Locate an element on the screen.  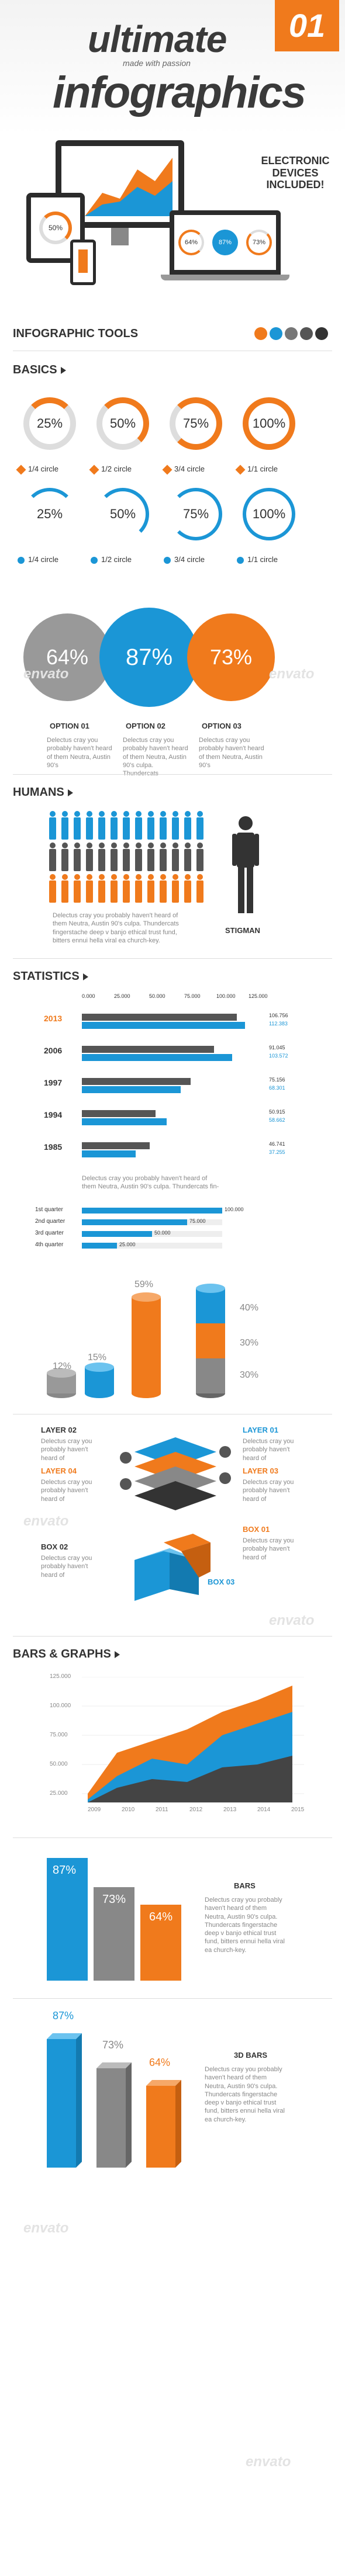
3d-bars-chart is located at coordinates (114, 2100).